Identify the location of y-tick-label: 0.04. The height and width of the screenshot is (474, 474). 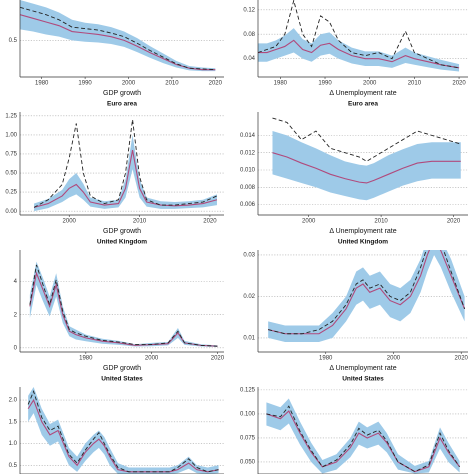
(249, 59).